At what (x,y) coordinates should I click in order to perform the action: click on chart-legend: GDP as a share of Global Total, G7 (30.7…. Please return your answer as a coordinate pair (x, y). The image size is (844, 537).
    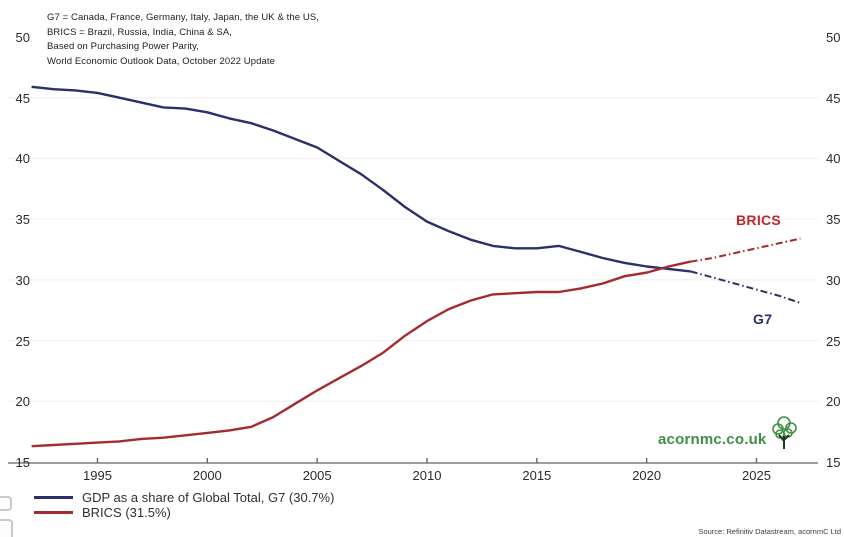
    Looking at the image, I should click on (184, 505).